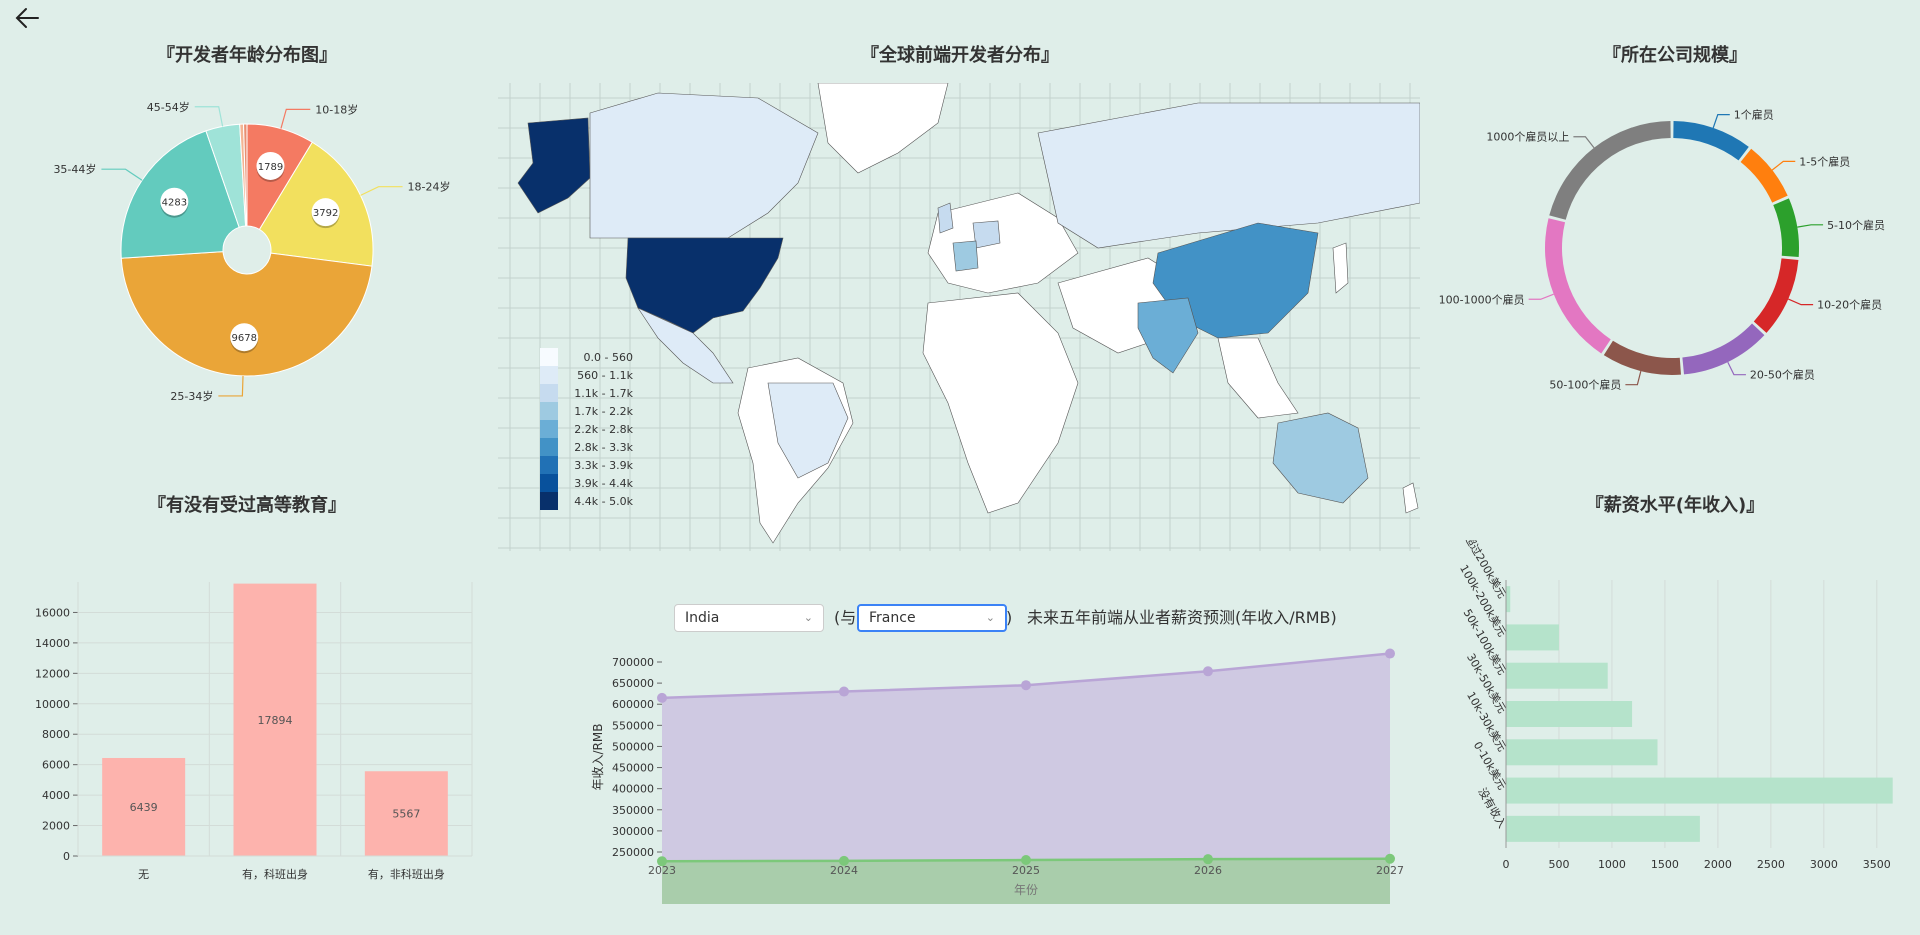 This screenshot has width=1920, height=935. I want to click on salary-x-tick-label: 2500, so click(1771, 864).